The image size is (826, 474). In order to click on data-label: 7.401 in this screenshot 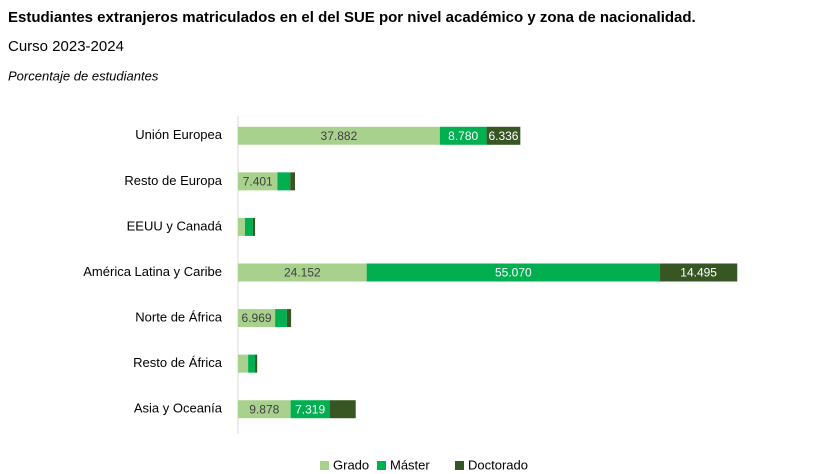, I will do `click(258, 182)`.